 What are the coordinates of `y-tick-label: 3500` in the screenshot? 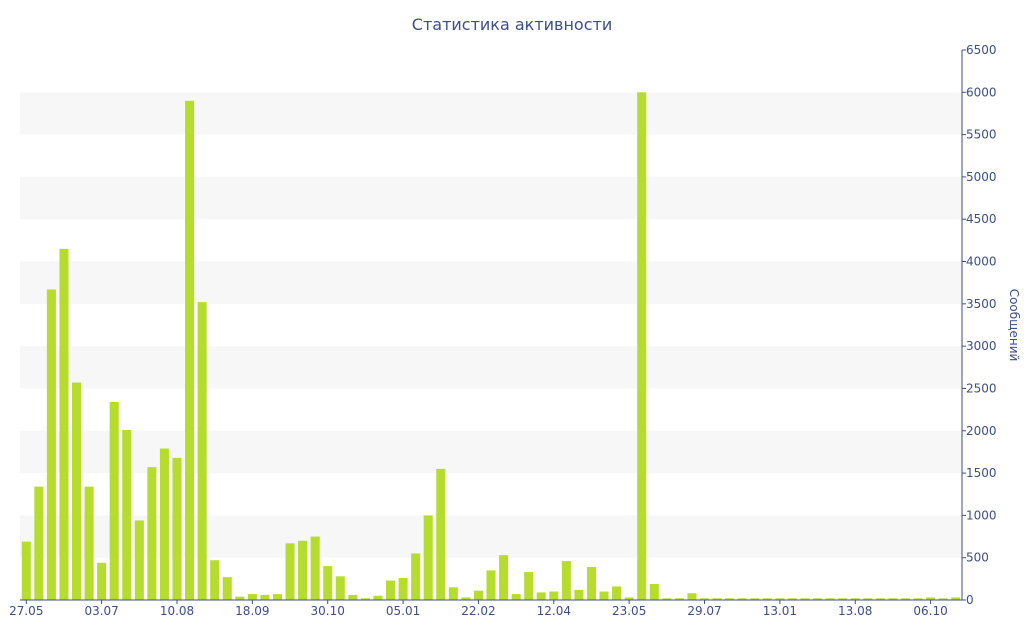 It's located at (981, 304).